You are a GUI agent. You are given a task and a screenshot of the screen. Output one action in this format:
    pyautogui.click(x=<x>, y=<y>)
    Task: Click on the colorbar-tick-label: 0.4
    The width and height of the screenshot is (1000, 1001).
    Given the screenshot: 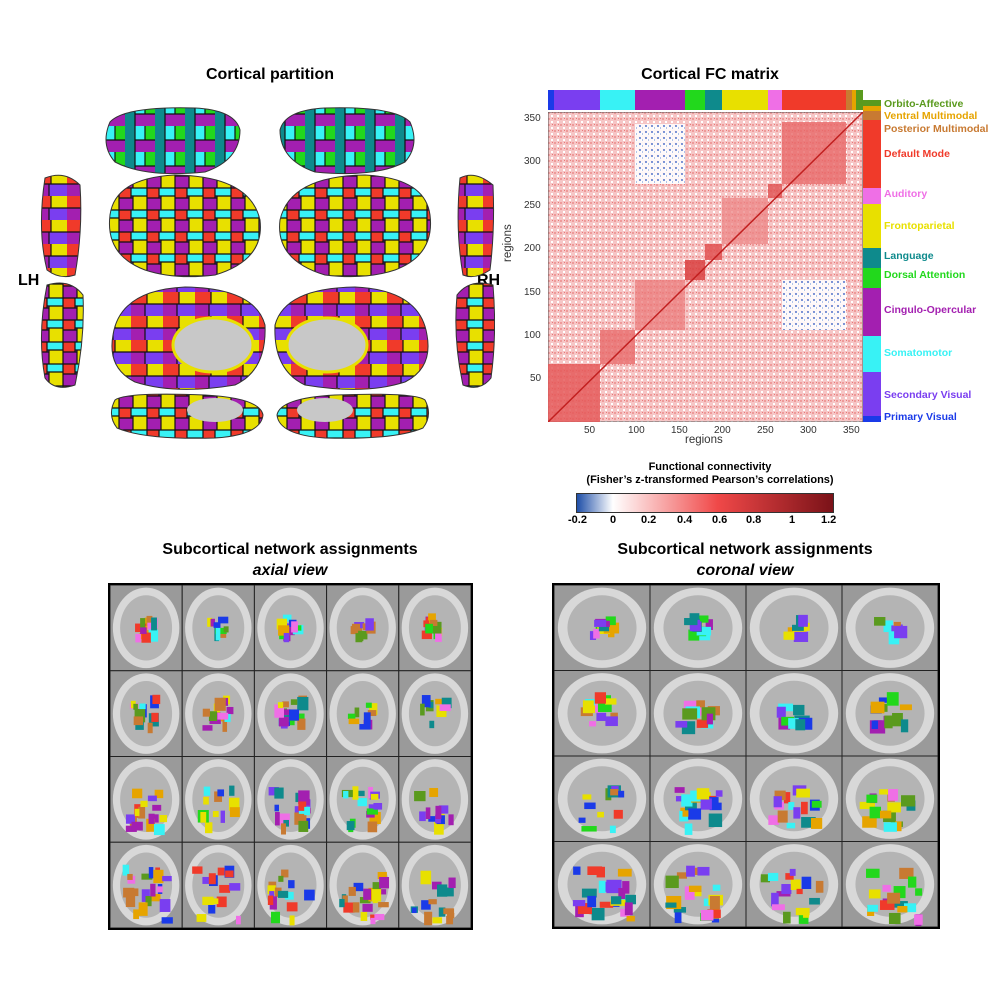 What is the action you would take?
    pyautogui.click(x=685, y=520)
    